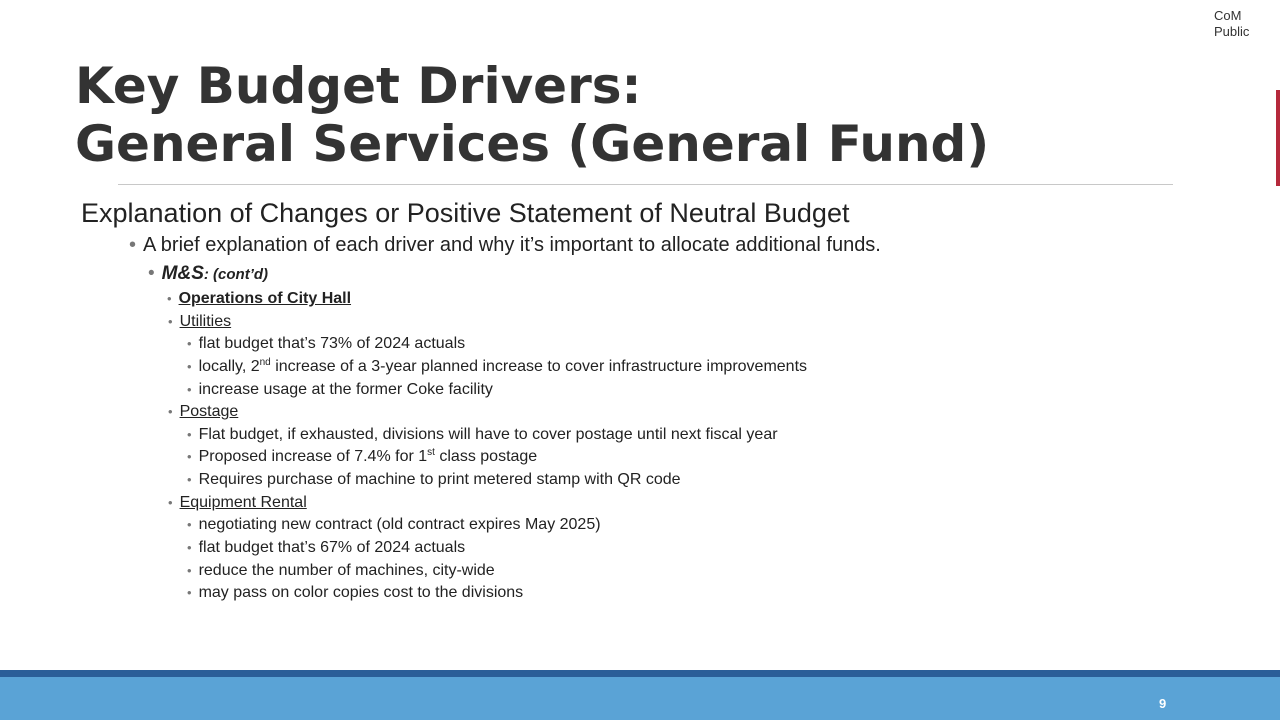 The width and height of the screenshot is (1280, 720). Describe the element at coordinates (640, 698) in the screenshot. I see `footer-bar` at that location.